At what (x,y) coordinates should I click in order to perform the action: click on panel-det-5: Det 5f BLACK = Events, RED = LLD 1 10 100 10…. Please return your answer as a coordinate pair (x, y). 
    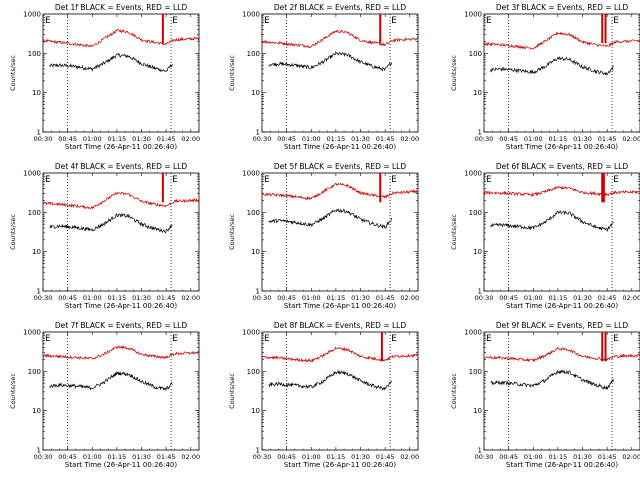
    Looking at the image, I should click on (323, 236).